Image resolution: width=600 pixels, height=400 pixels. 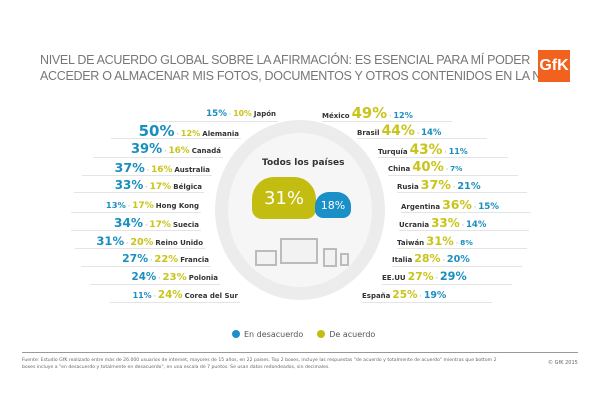 I want to click on country-row: 24% · 23% Polonia, so click(x=176, y=277).